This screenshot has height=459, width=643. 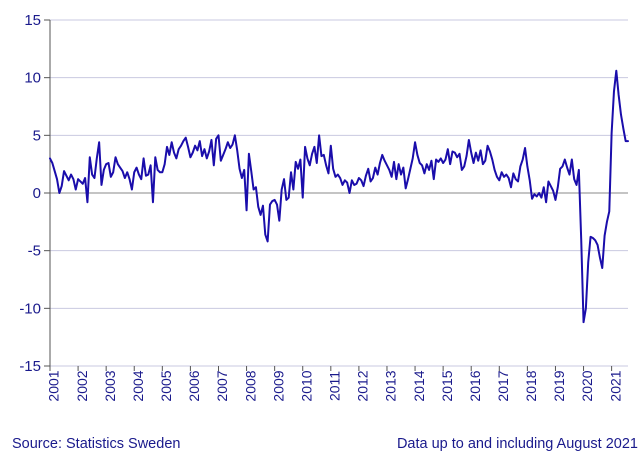 I want to click on x-tick-label: 2010, so click(x=306, y=385).